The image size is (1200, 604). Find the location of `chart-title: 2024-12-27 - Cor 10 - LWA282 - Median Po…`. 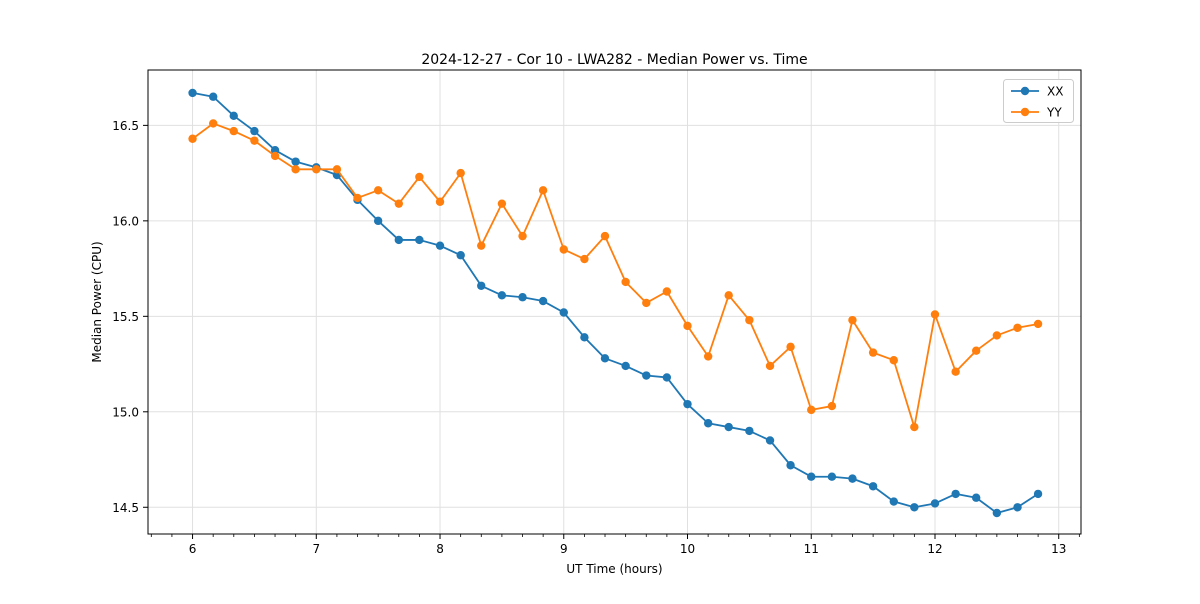

chart-title: 2024-12-27 - Cor 10 - LWA282 - Median Po… is located at coordinates (614, 60).